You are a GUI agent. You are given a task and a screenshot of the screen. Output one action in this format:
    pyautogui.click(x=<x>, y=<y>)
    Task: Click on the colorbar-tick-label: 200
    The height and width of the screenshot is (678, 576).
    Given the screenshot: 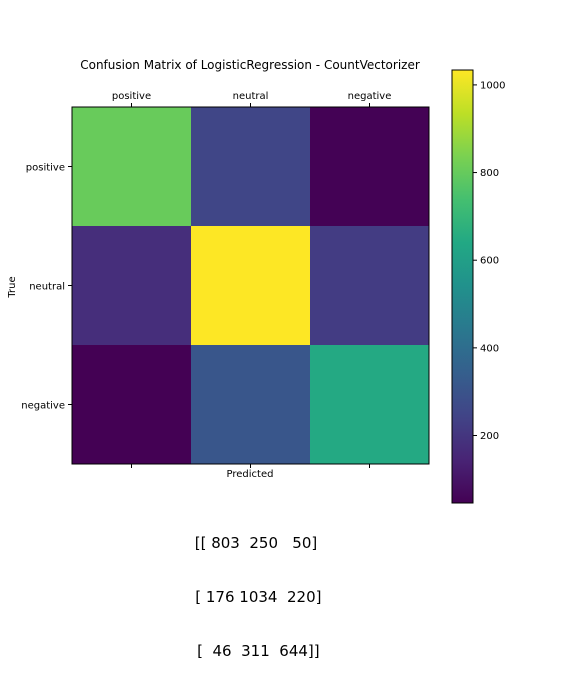 What is the action you would take?
    pyautogui.click(x=489, y=436)
    